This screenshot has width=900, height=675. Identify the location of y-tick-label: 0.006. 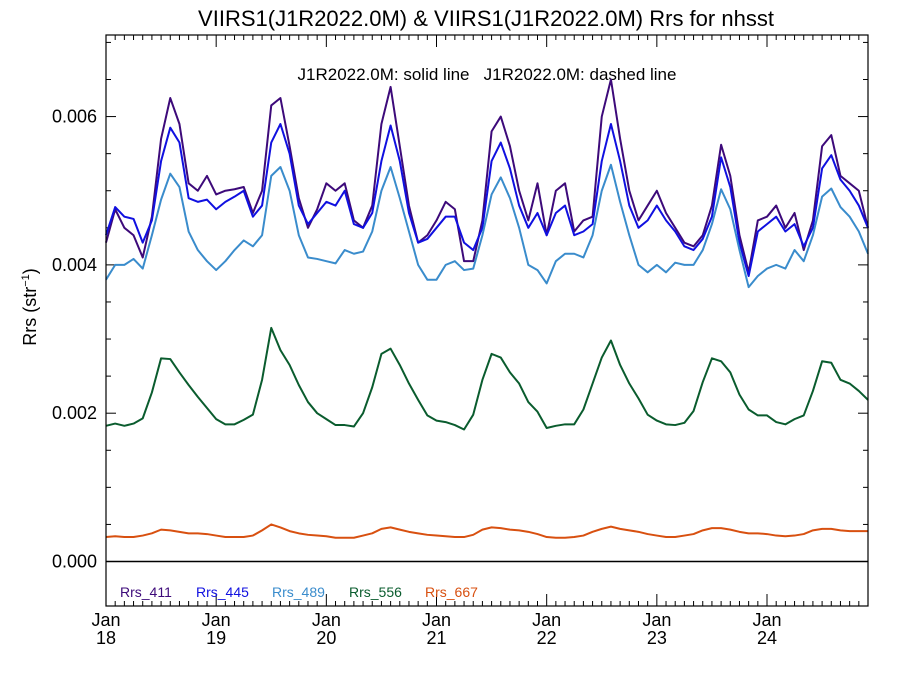
(74, 117).